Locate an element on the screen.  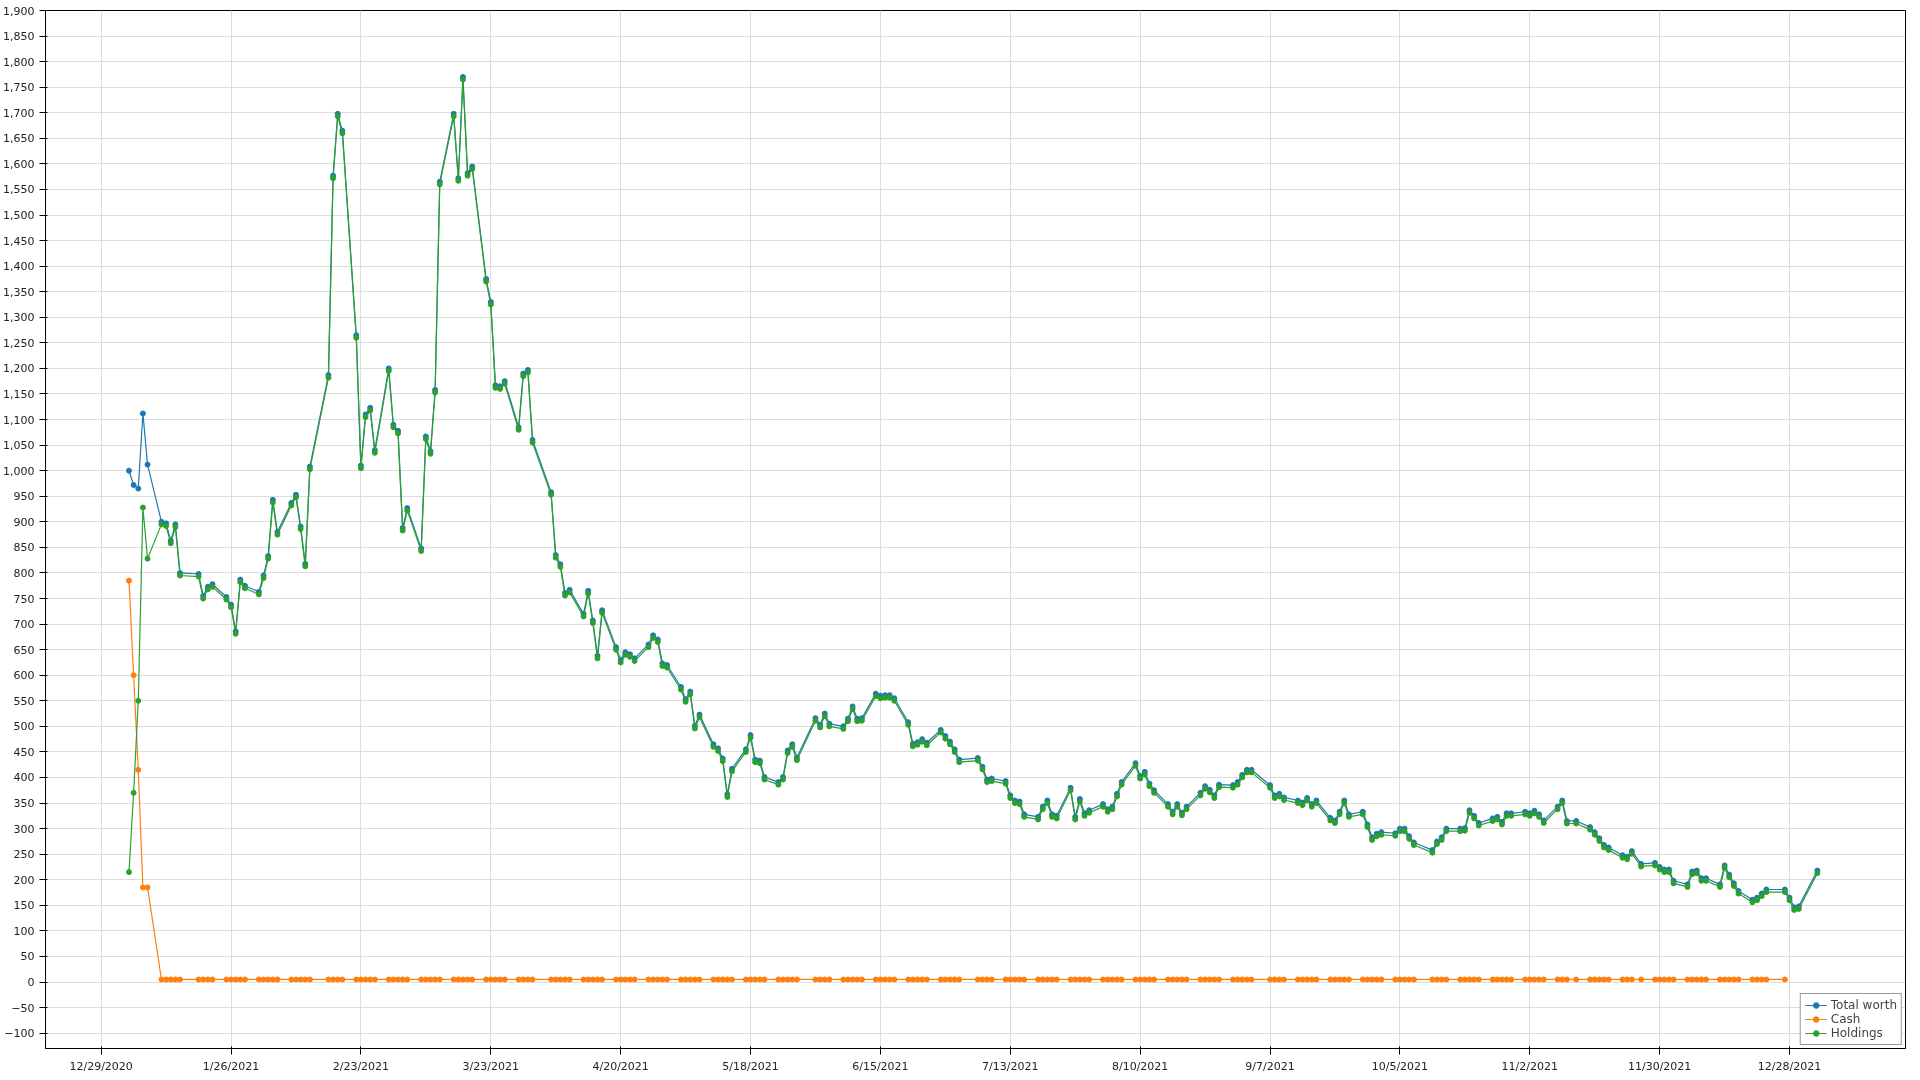
y-tick-label: 1,900 is located at coordinates (19, 11).